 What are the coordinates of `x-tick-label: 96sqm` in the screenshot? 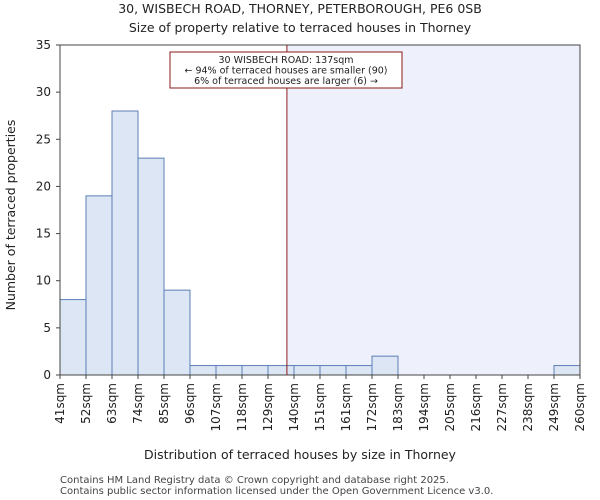 It's located at (190, 403).